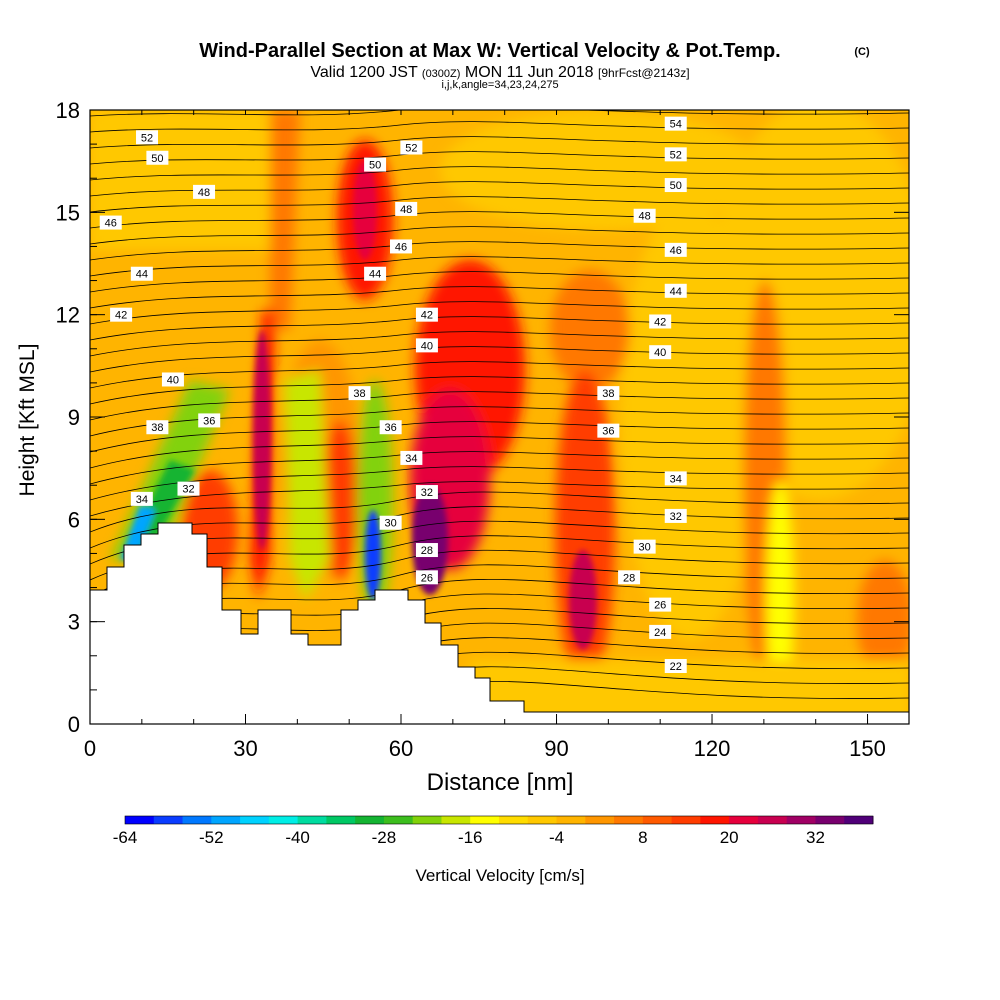  What do you see at coordinates (529, 72) in the screenshot?
I see `subtitle-date: MON 11 Jun 2018` at bounding box center [529, 72].